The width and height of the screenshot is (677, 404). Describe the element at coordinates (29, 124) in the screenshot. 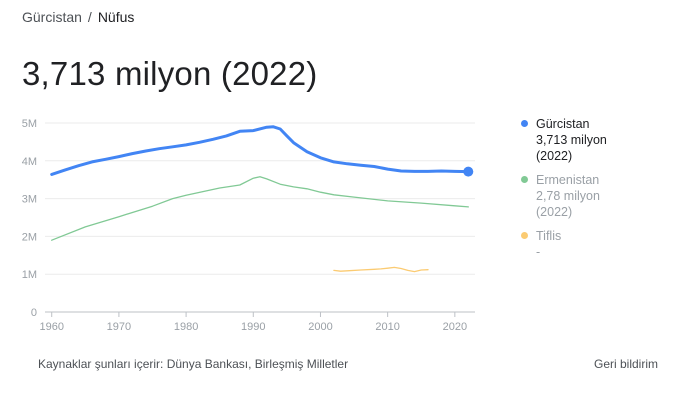

I see `y-tick-label: 5M` at that location.